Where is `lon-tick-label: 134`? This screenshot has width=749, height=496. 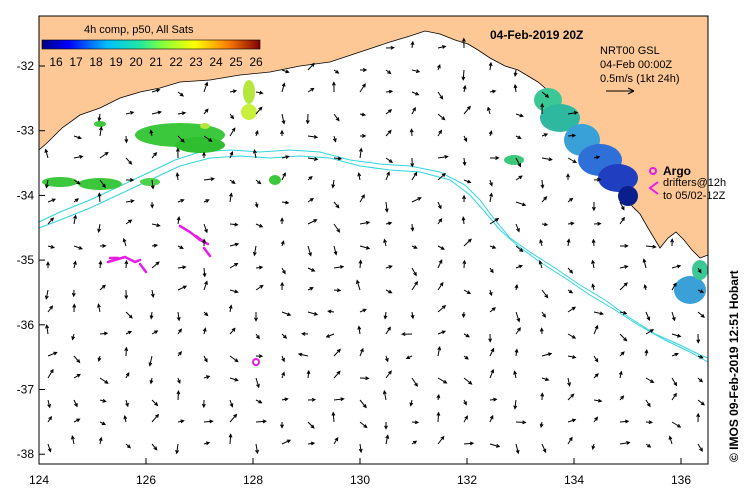 lon-tick-label: 134 is located at coordinates (574, 480).